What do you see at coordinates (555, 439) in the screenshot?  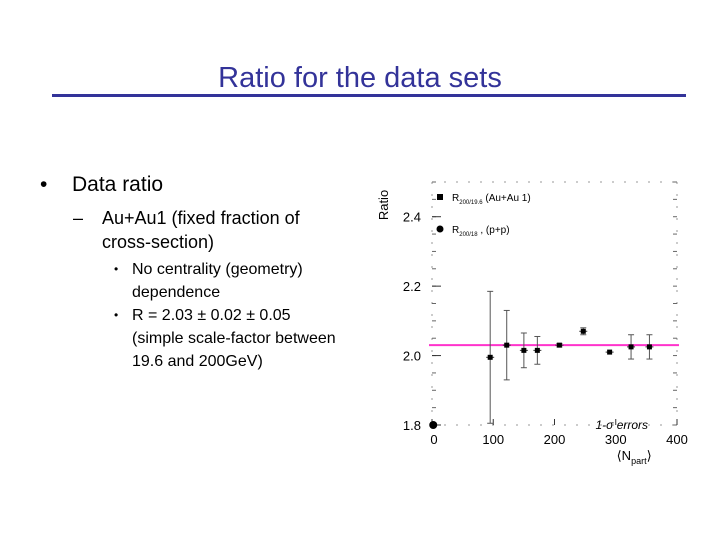 I see `x-tick-label: 200` at bounding box center [555, 439].